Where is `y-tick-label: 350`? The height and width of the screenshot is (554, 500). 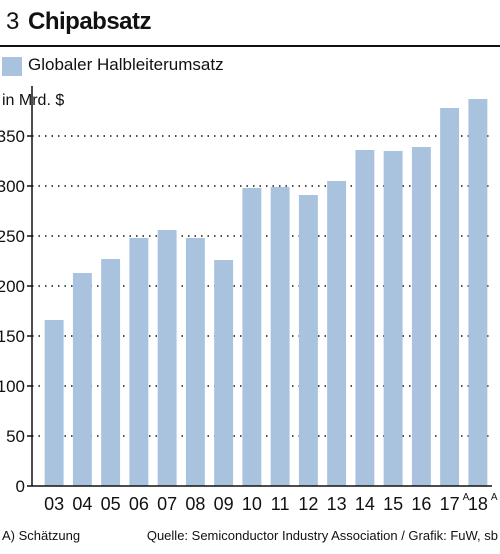
y-tick-label: 350 is located at coordinates (12, 136).